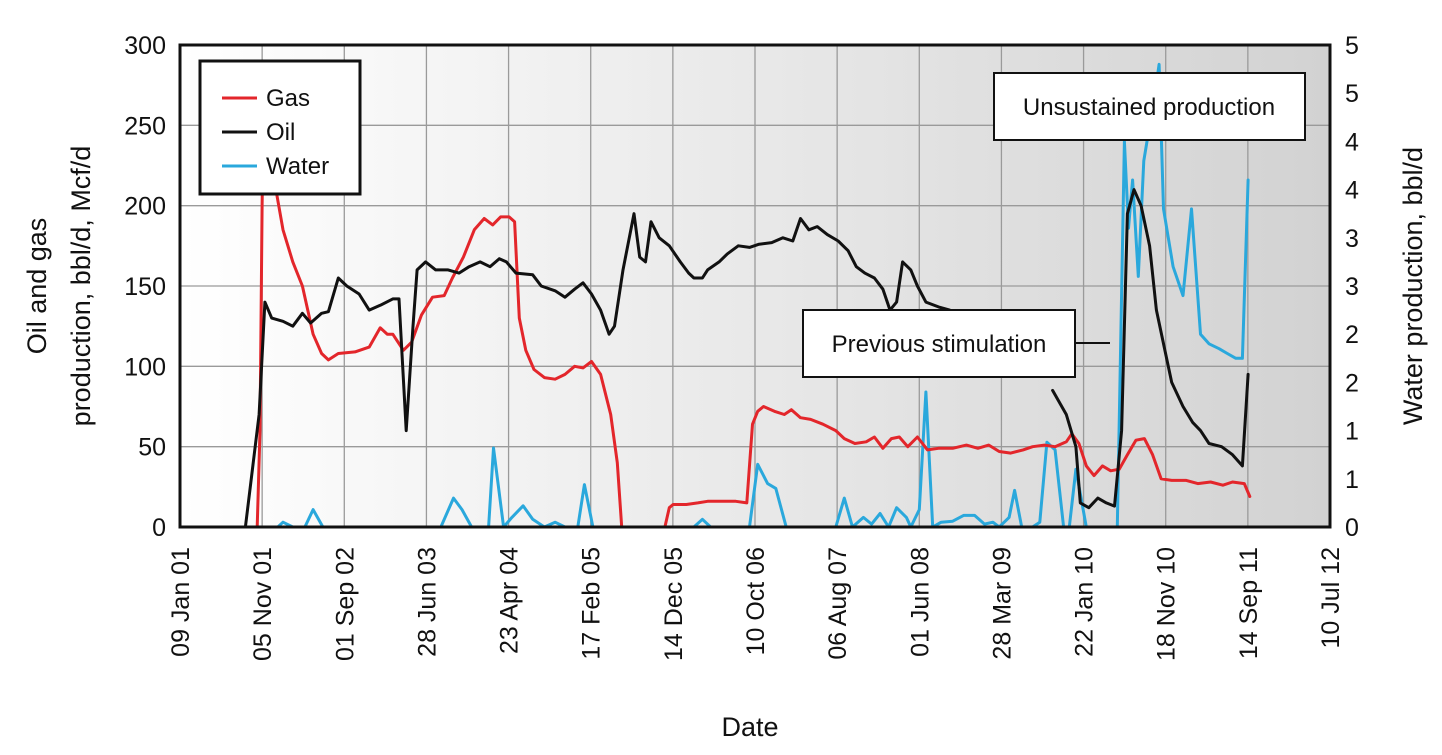 The width and height of the screenshot is (1442, 755). Describe the element at coordinates (37, 286) in the screenshot. I see `y-left-title-line1: Oil and gas` at that location.